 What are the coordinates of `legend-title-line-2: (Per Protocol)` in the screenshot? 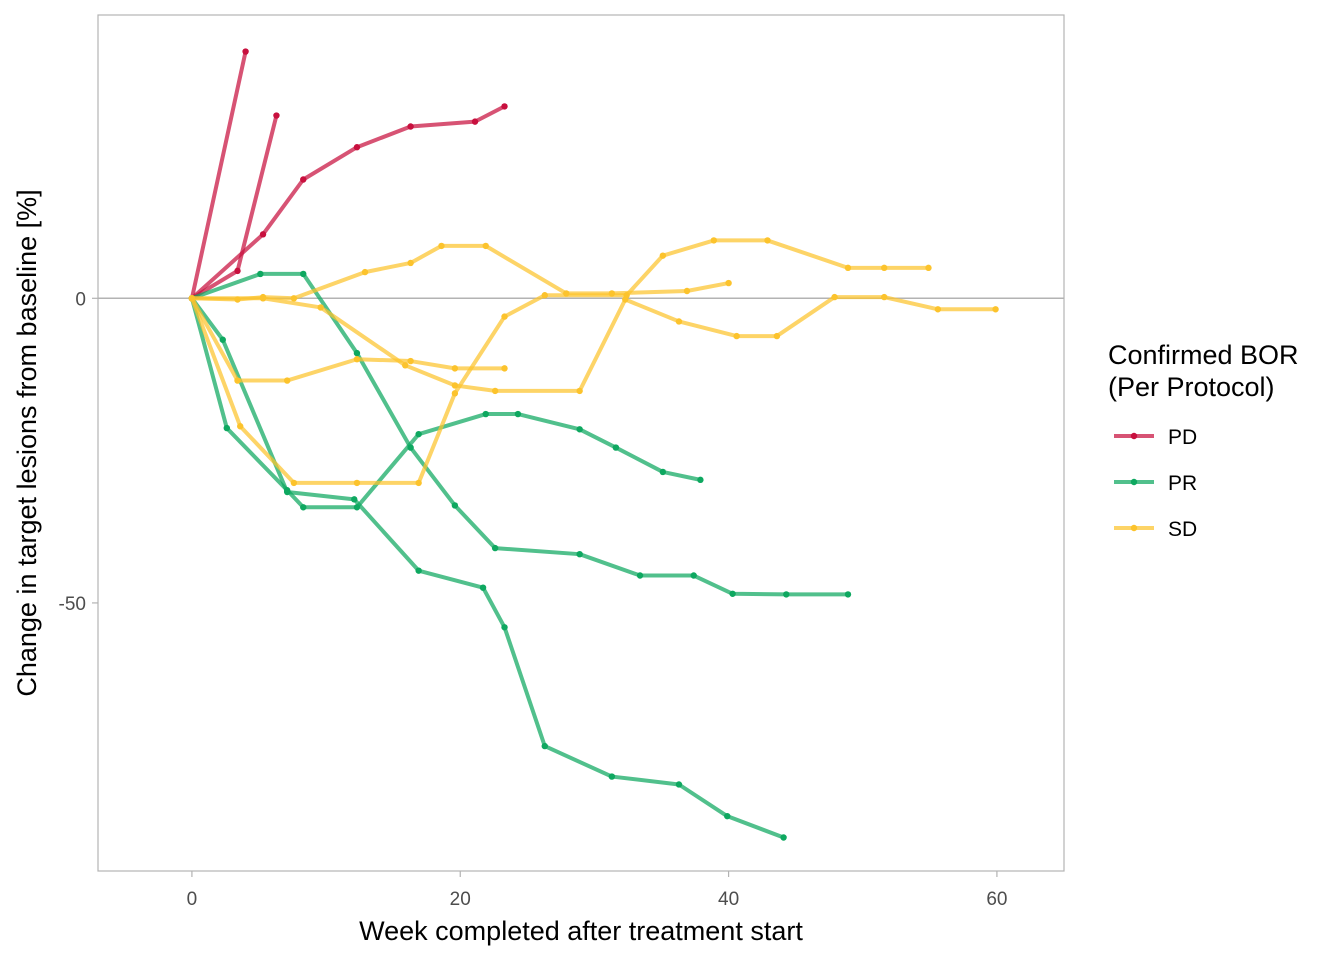 It's located at (1191, 387).